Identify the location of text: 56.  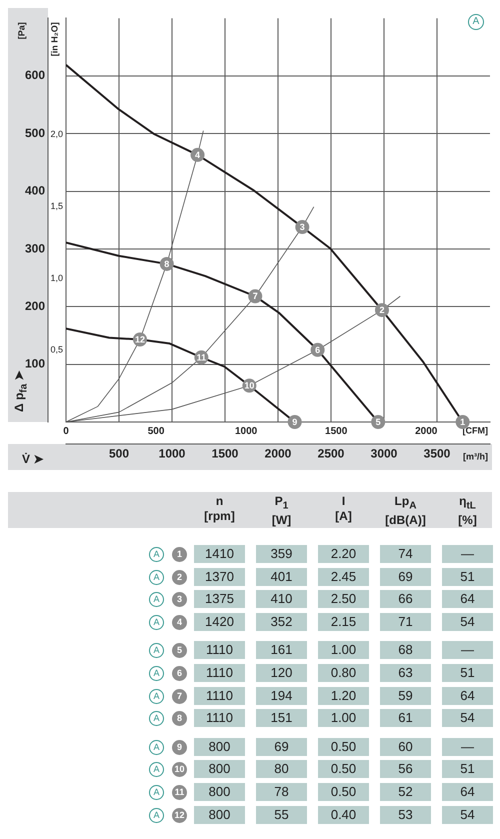
(405, 768).